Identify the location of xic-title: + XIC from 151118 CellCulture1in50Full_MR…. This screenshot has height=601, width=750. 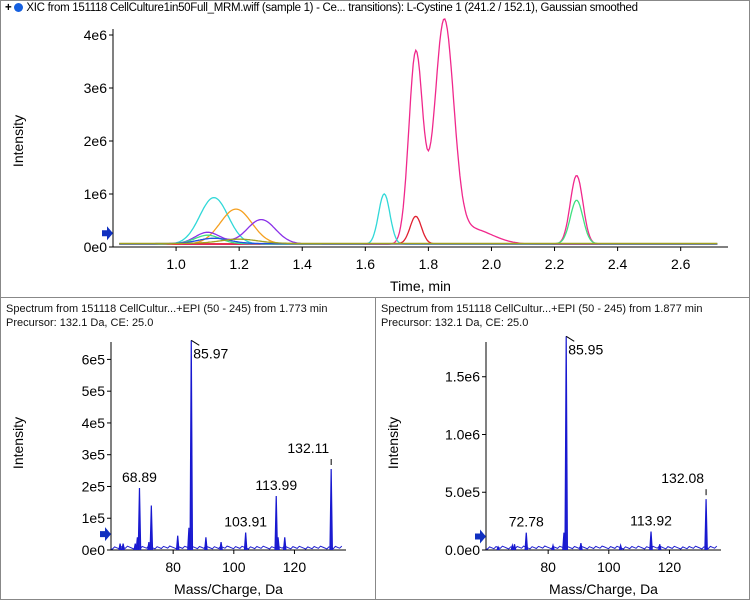
(321, 8).